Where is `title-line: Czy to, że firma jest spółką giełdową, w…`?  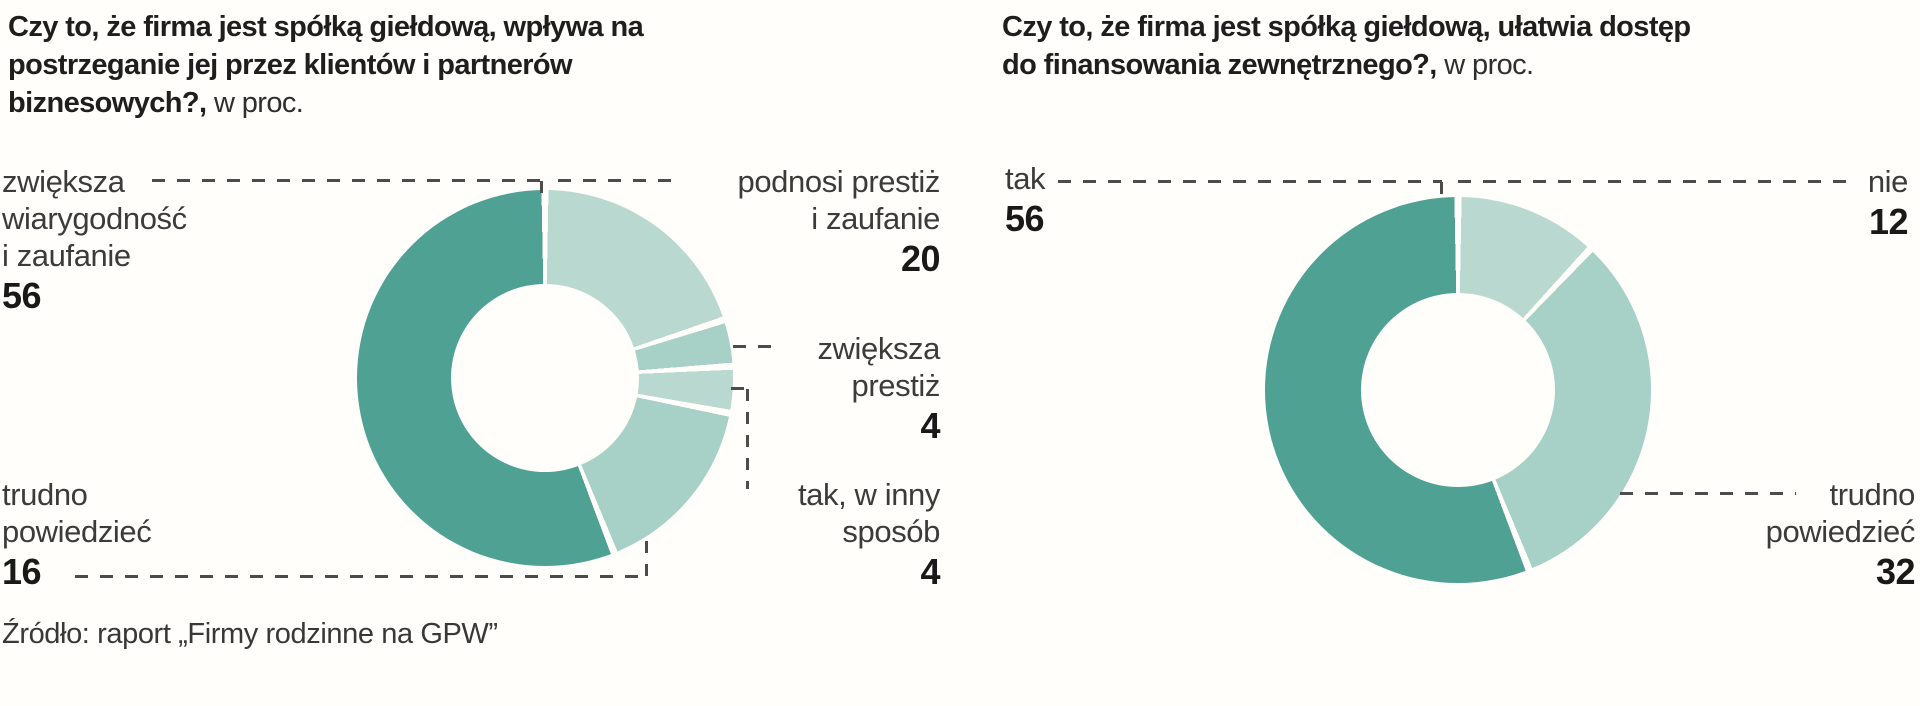
title-line: Czy to, że firma jest spółką giełdową, w… is located at coordinates (326, 27).